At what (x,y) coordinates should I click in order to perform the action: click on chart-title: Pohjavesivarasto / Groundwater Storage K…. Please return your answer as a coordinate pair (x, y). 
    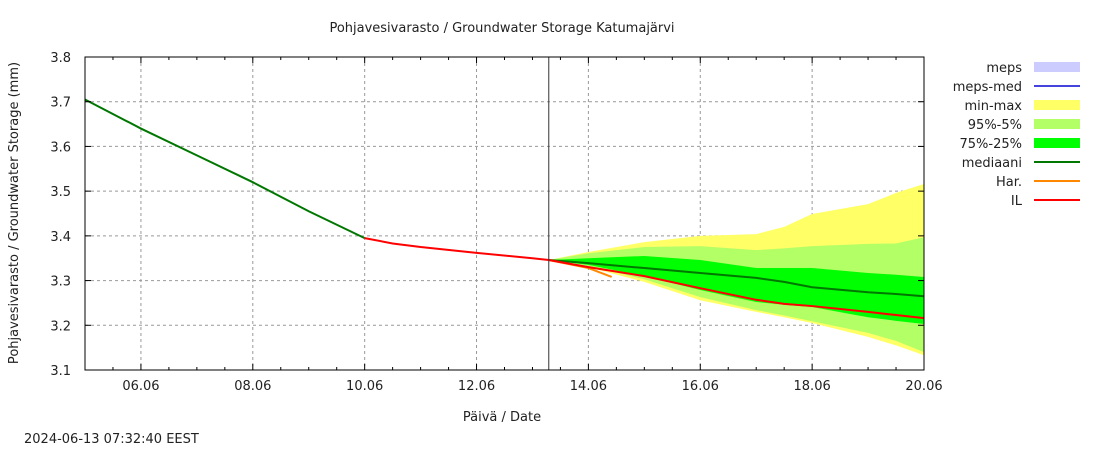
    Looking at the image, I should click on (501, 28).